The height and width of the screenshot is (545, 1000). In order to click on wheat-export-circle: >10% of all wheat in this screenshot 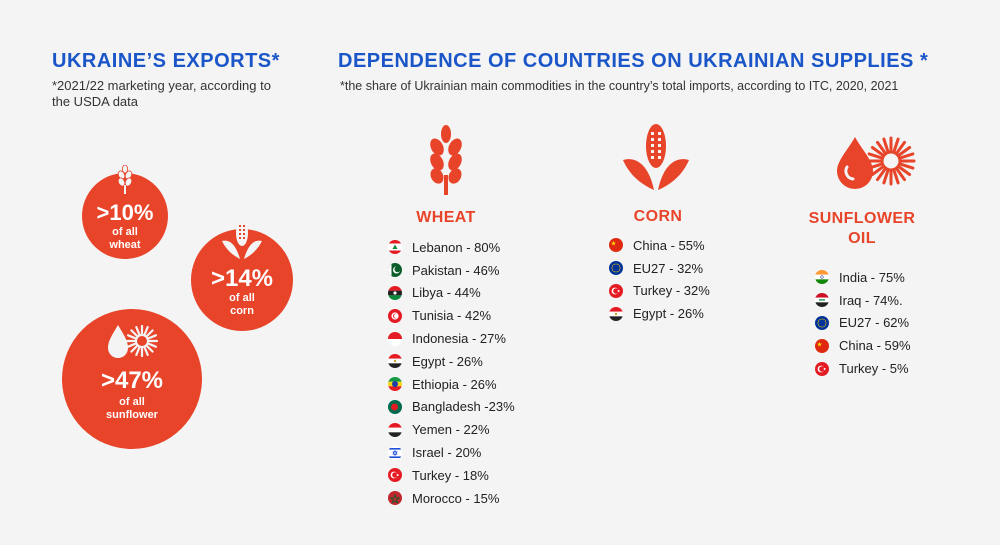, I will do `click(125, 212)`.